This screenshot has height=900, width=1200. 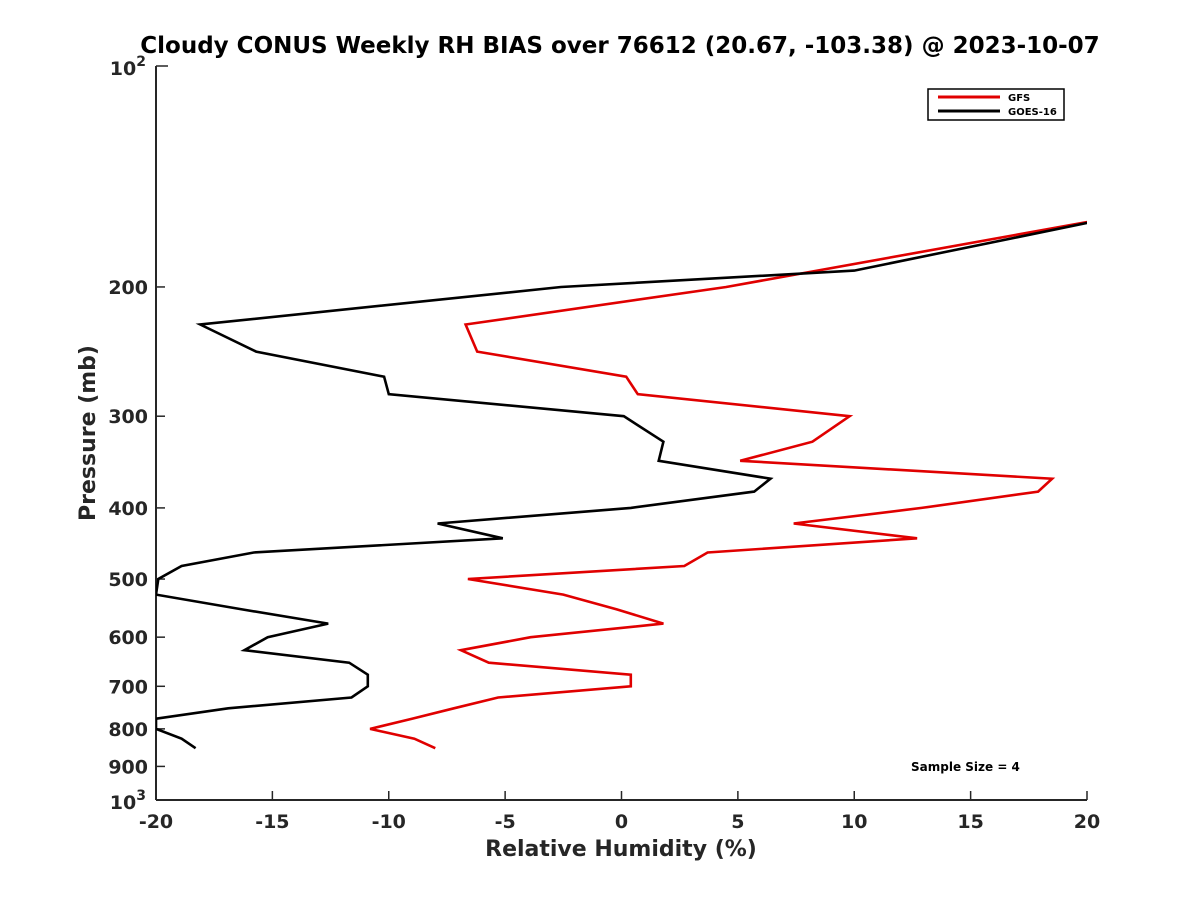 I want to click on y-tick-label: 500, so click(x=128, y=580).